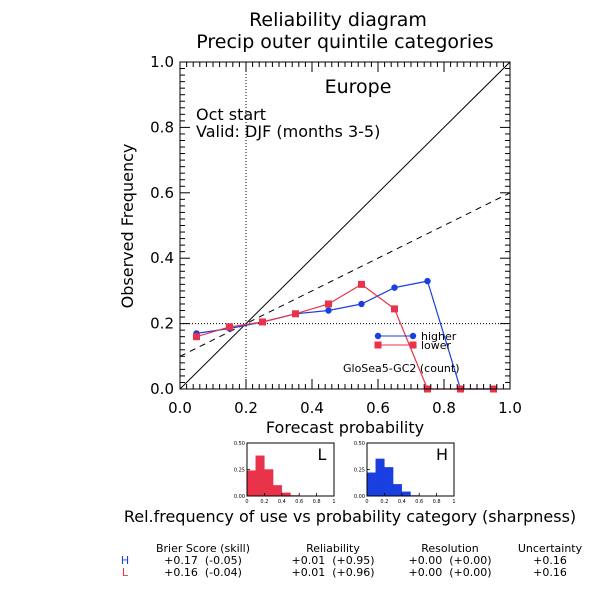 The height and width of the screenshot is (604, 600). Describe the element at coordinates (439, 336) in the screenshot. I see `legend-label-higher: higher` at that location.